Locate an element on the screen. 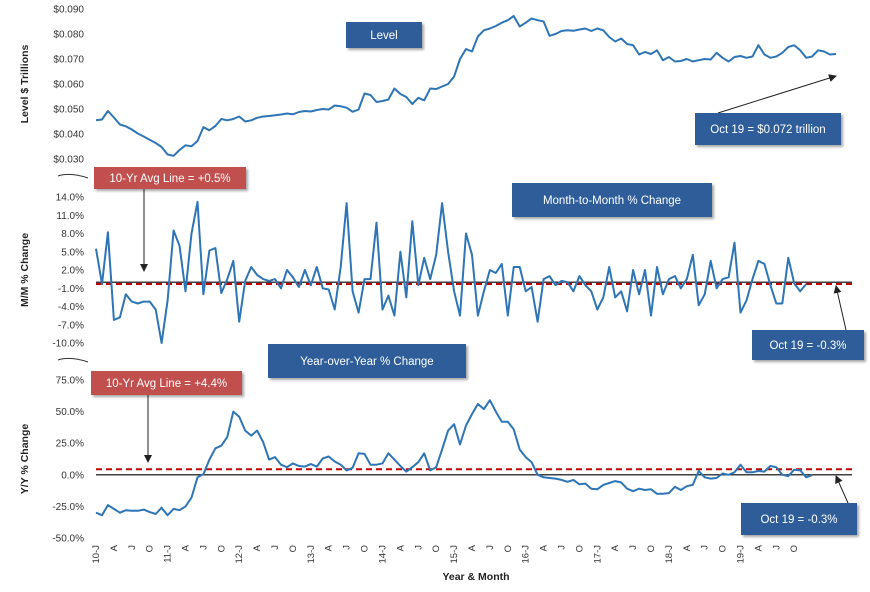 Image resolution: width=870 pixels, height=592 pixels. x-tick-label: 16-J is located at coordinates (526, 554).